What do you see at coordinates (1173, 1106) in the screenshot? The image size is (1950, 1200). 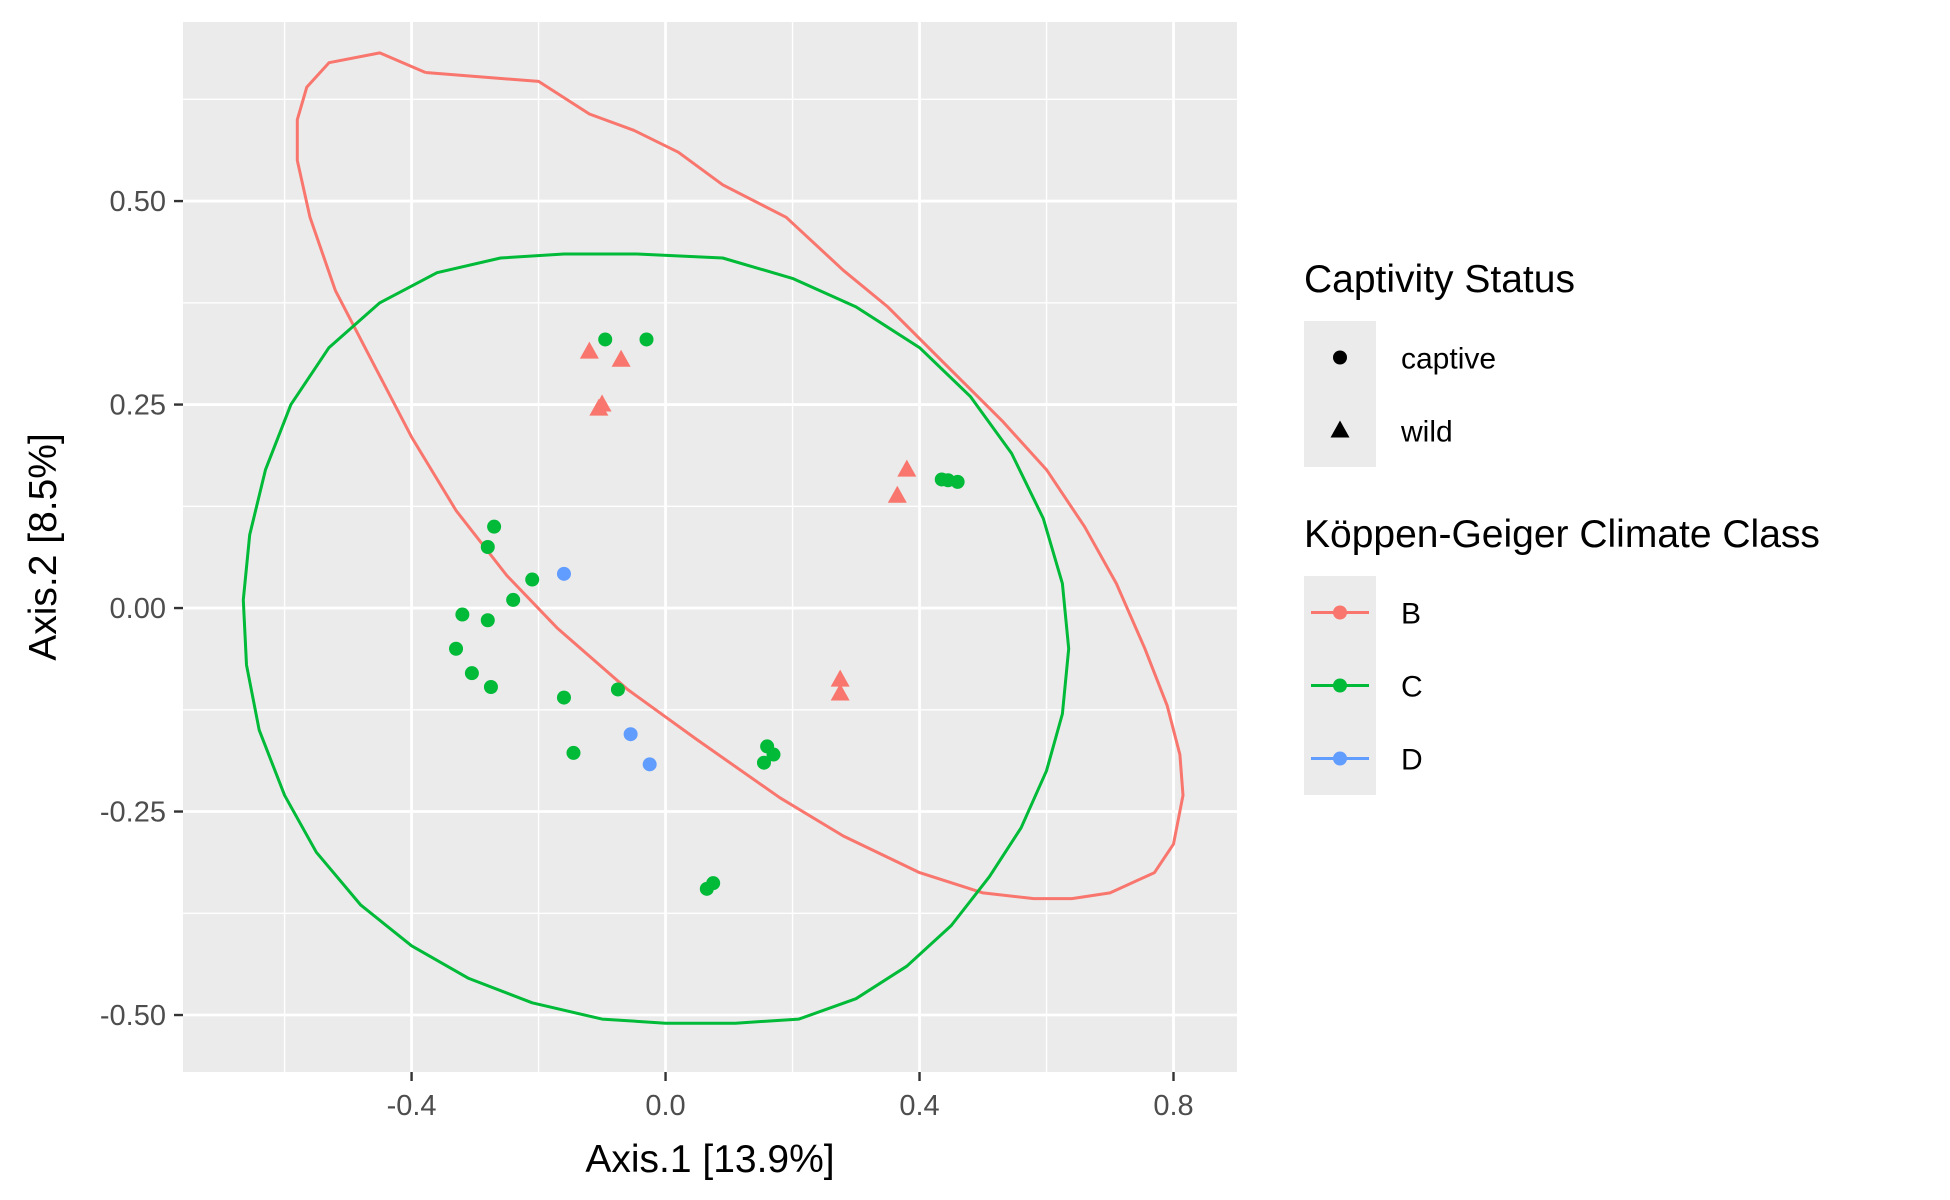 I see `x-tick-label: 0.8` at bounding box center [1173, 1106].